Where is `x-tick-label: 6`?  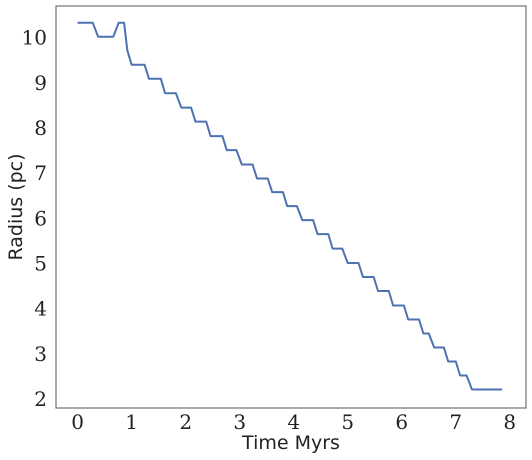
x-tick-label: 6 is located at coordinates (401, 422).